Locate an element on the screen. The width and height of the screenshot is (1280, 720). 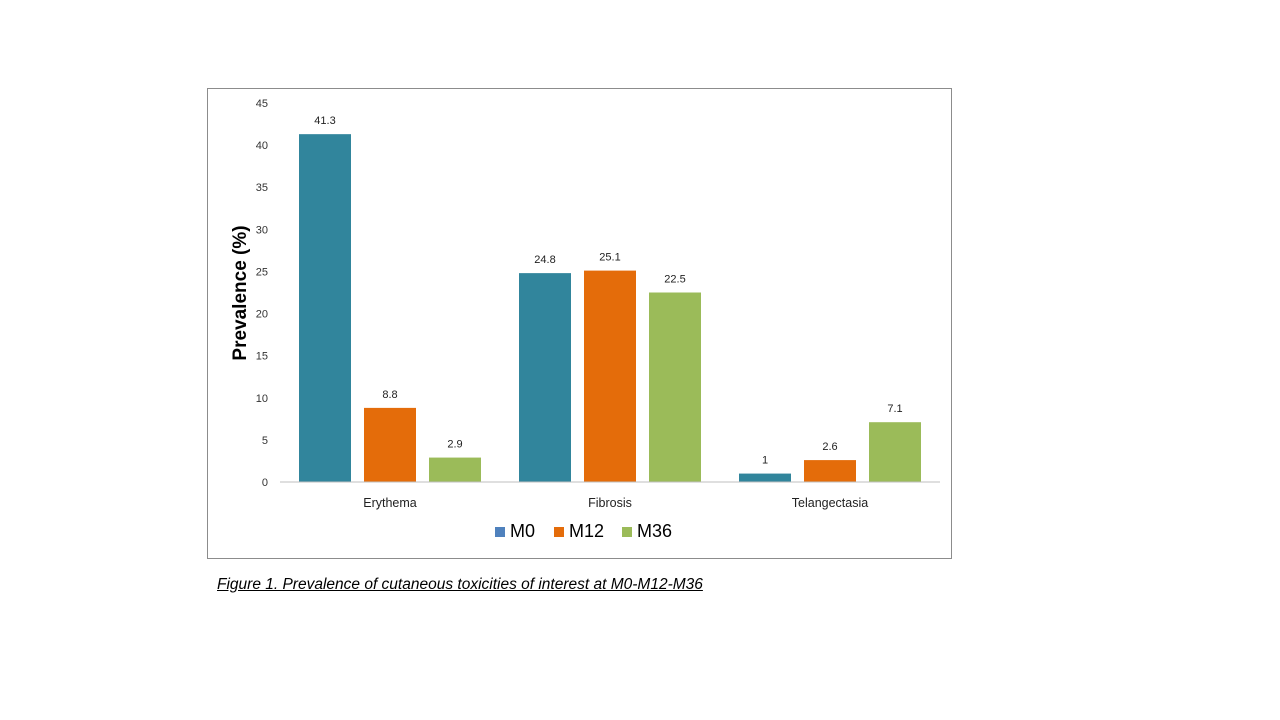
legend-swatch-m36 is located at coordinates (627, 532).